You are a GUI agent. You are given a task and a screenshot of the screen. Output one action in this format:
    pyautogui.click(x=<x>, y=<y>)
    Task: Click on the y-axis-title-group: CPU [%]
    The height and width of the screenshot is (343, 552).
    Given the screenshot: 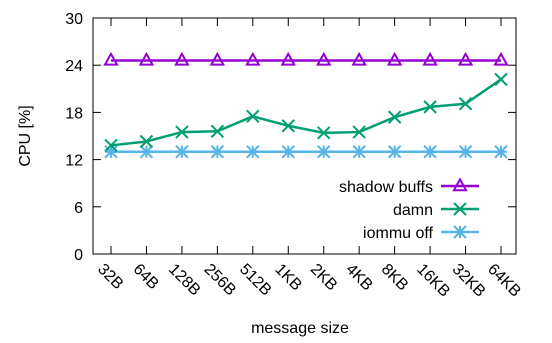 What is the action you would take?
    pyautogui.click(x=25, y=135)
    